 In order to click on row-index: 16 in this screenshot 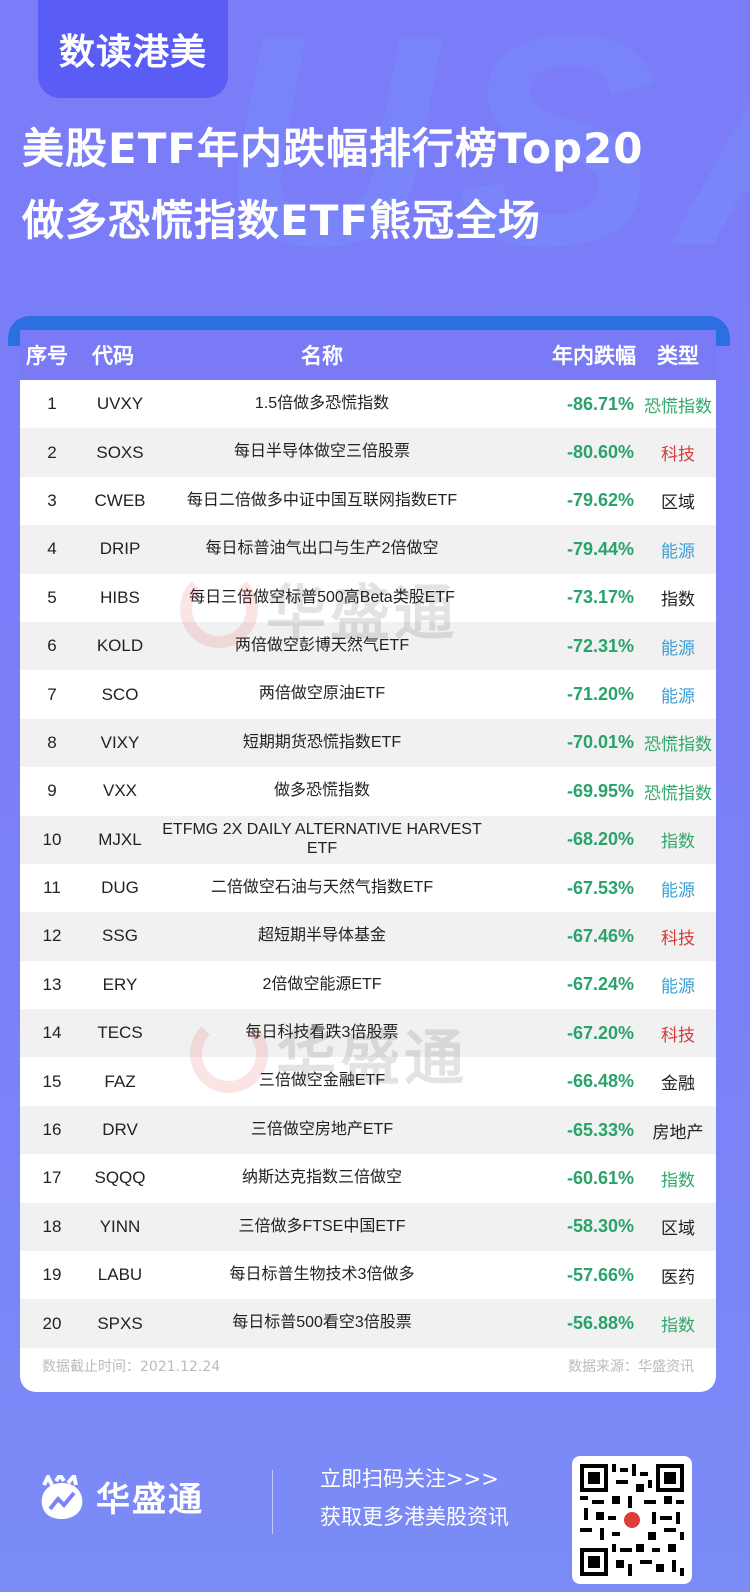, I will do `click(52, 1130)`.